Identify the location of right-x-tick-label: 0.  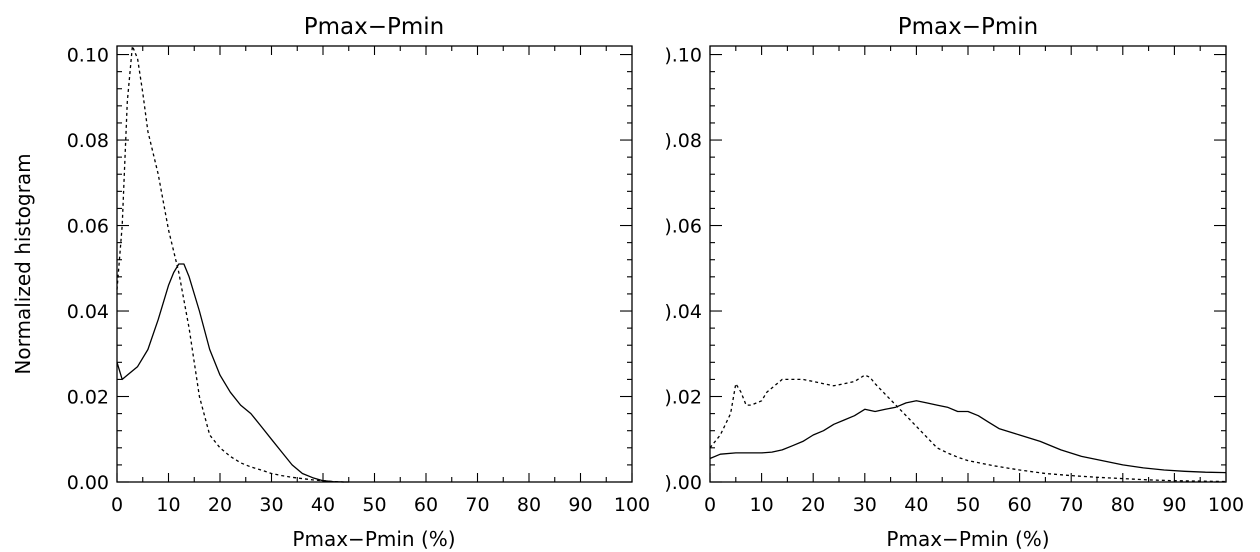
(710, 505).